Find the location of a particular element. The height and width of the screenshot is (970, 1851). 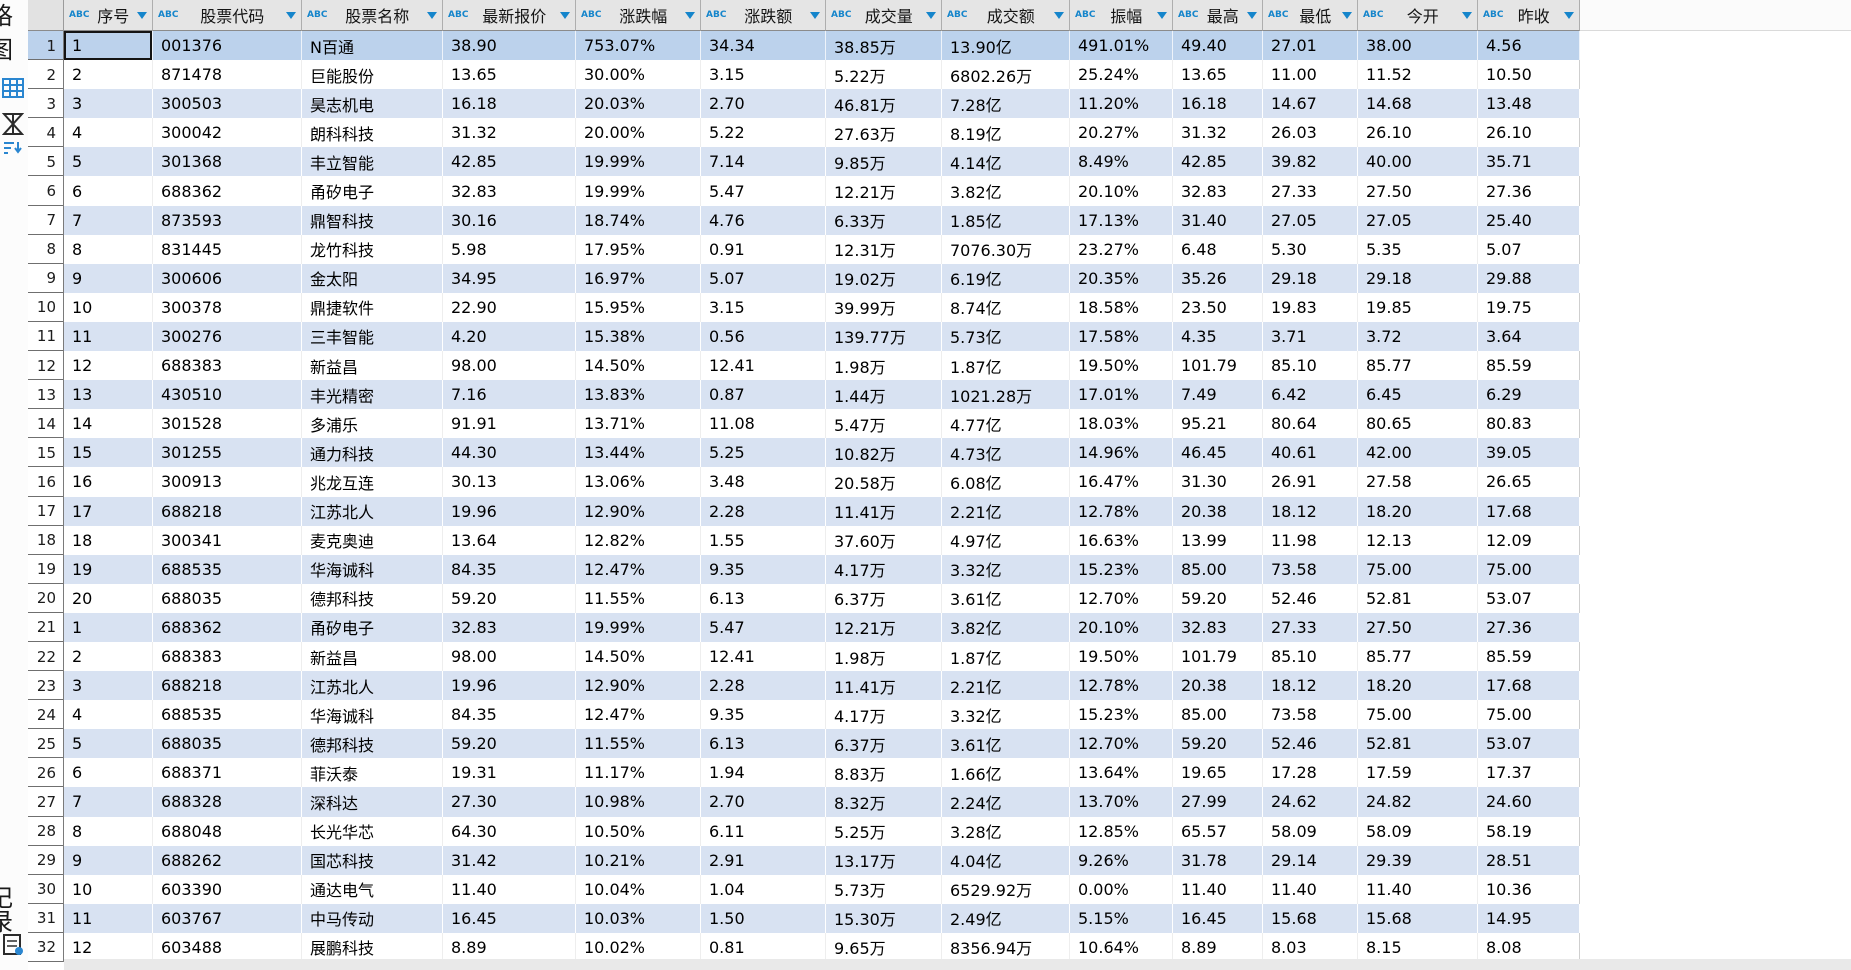

cell-prev_close: 5.07 is located at coordinates (1529, 249).